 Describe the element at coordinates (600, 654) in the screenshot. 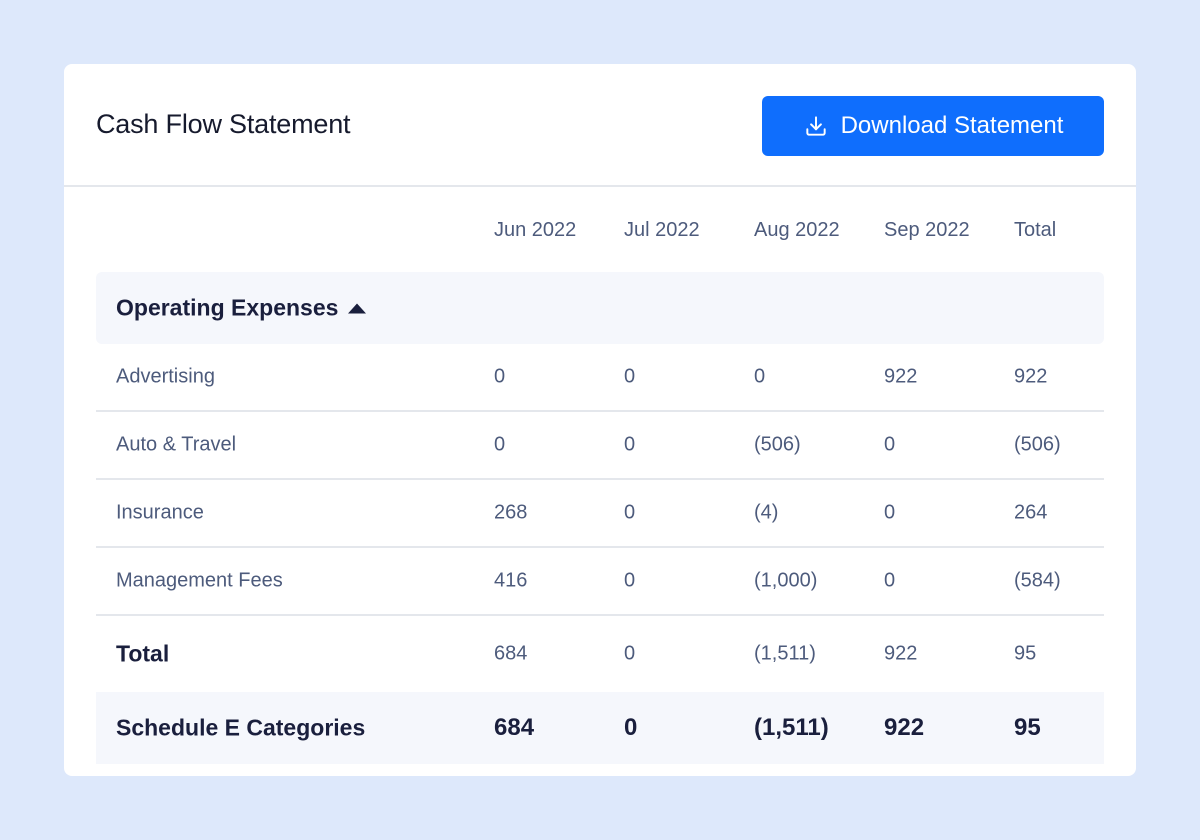

I see `section-total-row: Total 684 0 (1,511) 922 95` at that location.